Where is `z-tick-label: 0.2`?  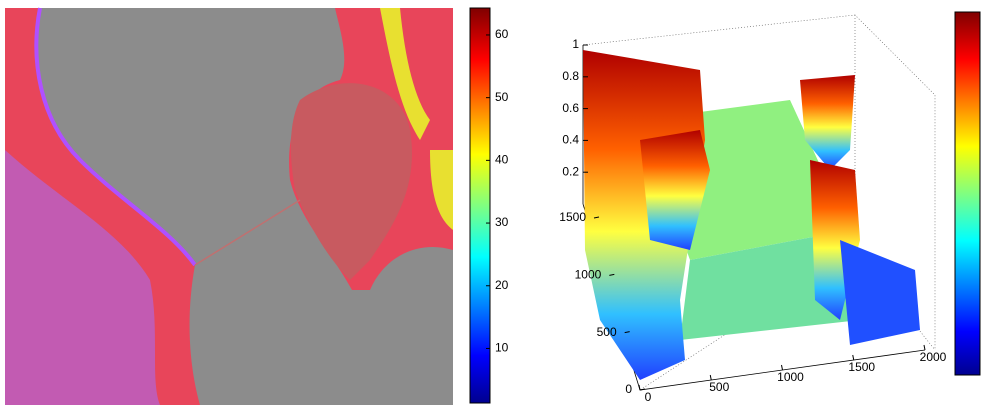 z-tick-label: 0.2 is located at coordinates (570, 171).